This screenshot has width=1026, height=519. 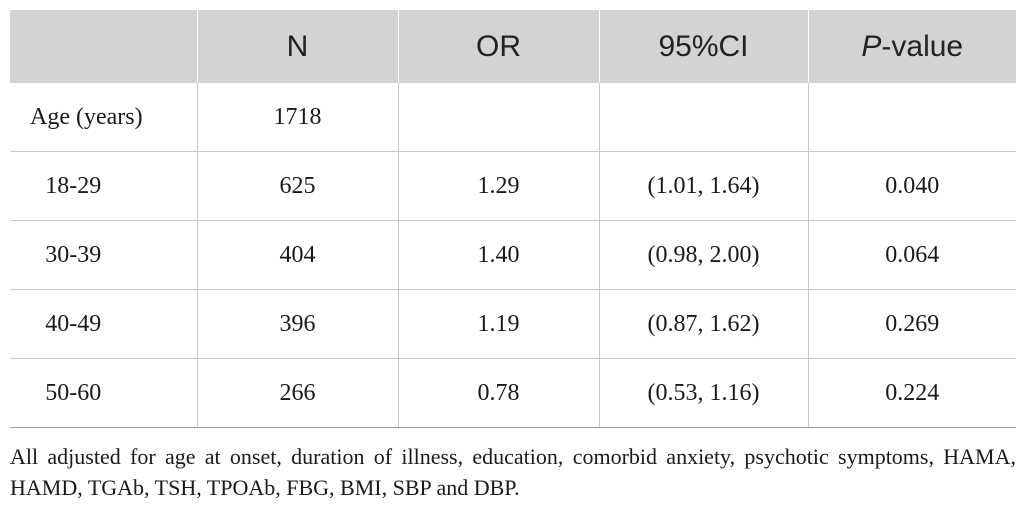 I want to click on row-label: Age (years), so click(x=104, y=117).